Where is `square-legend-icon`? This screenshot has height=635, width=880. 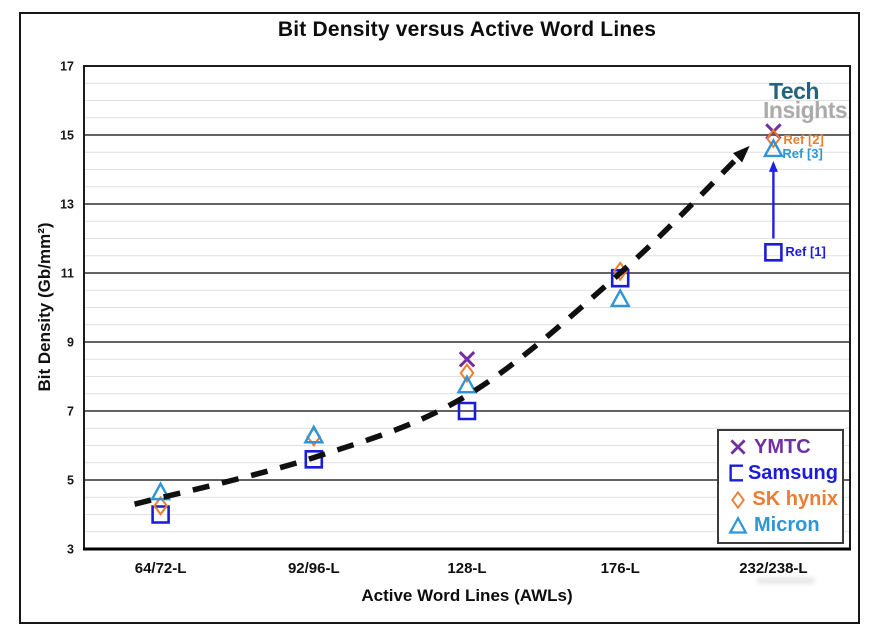
square-legend-icon is located at coordinates (736, 473).